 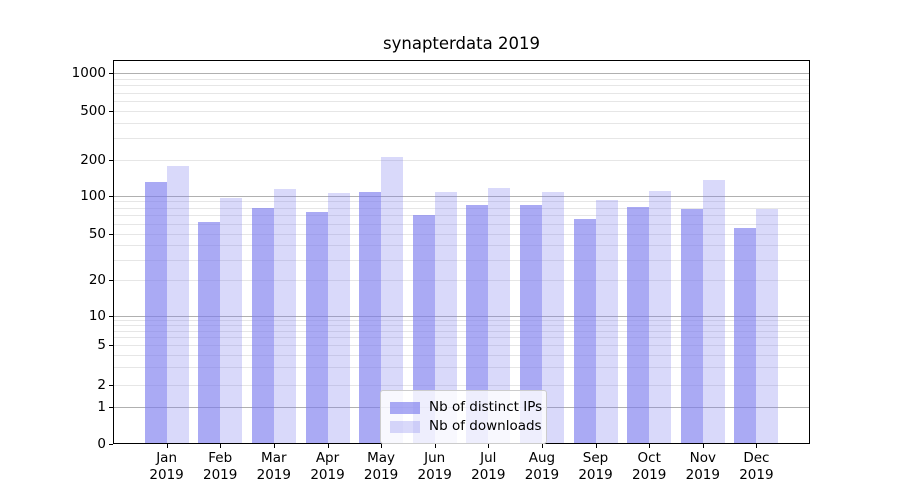 I want to click on legend-label-downloads: Nb of downloads, so click(x=485, y=426).